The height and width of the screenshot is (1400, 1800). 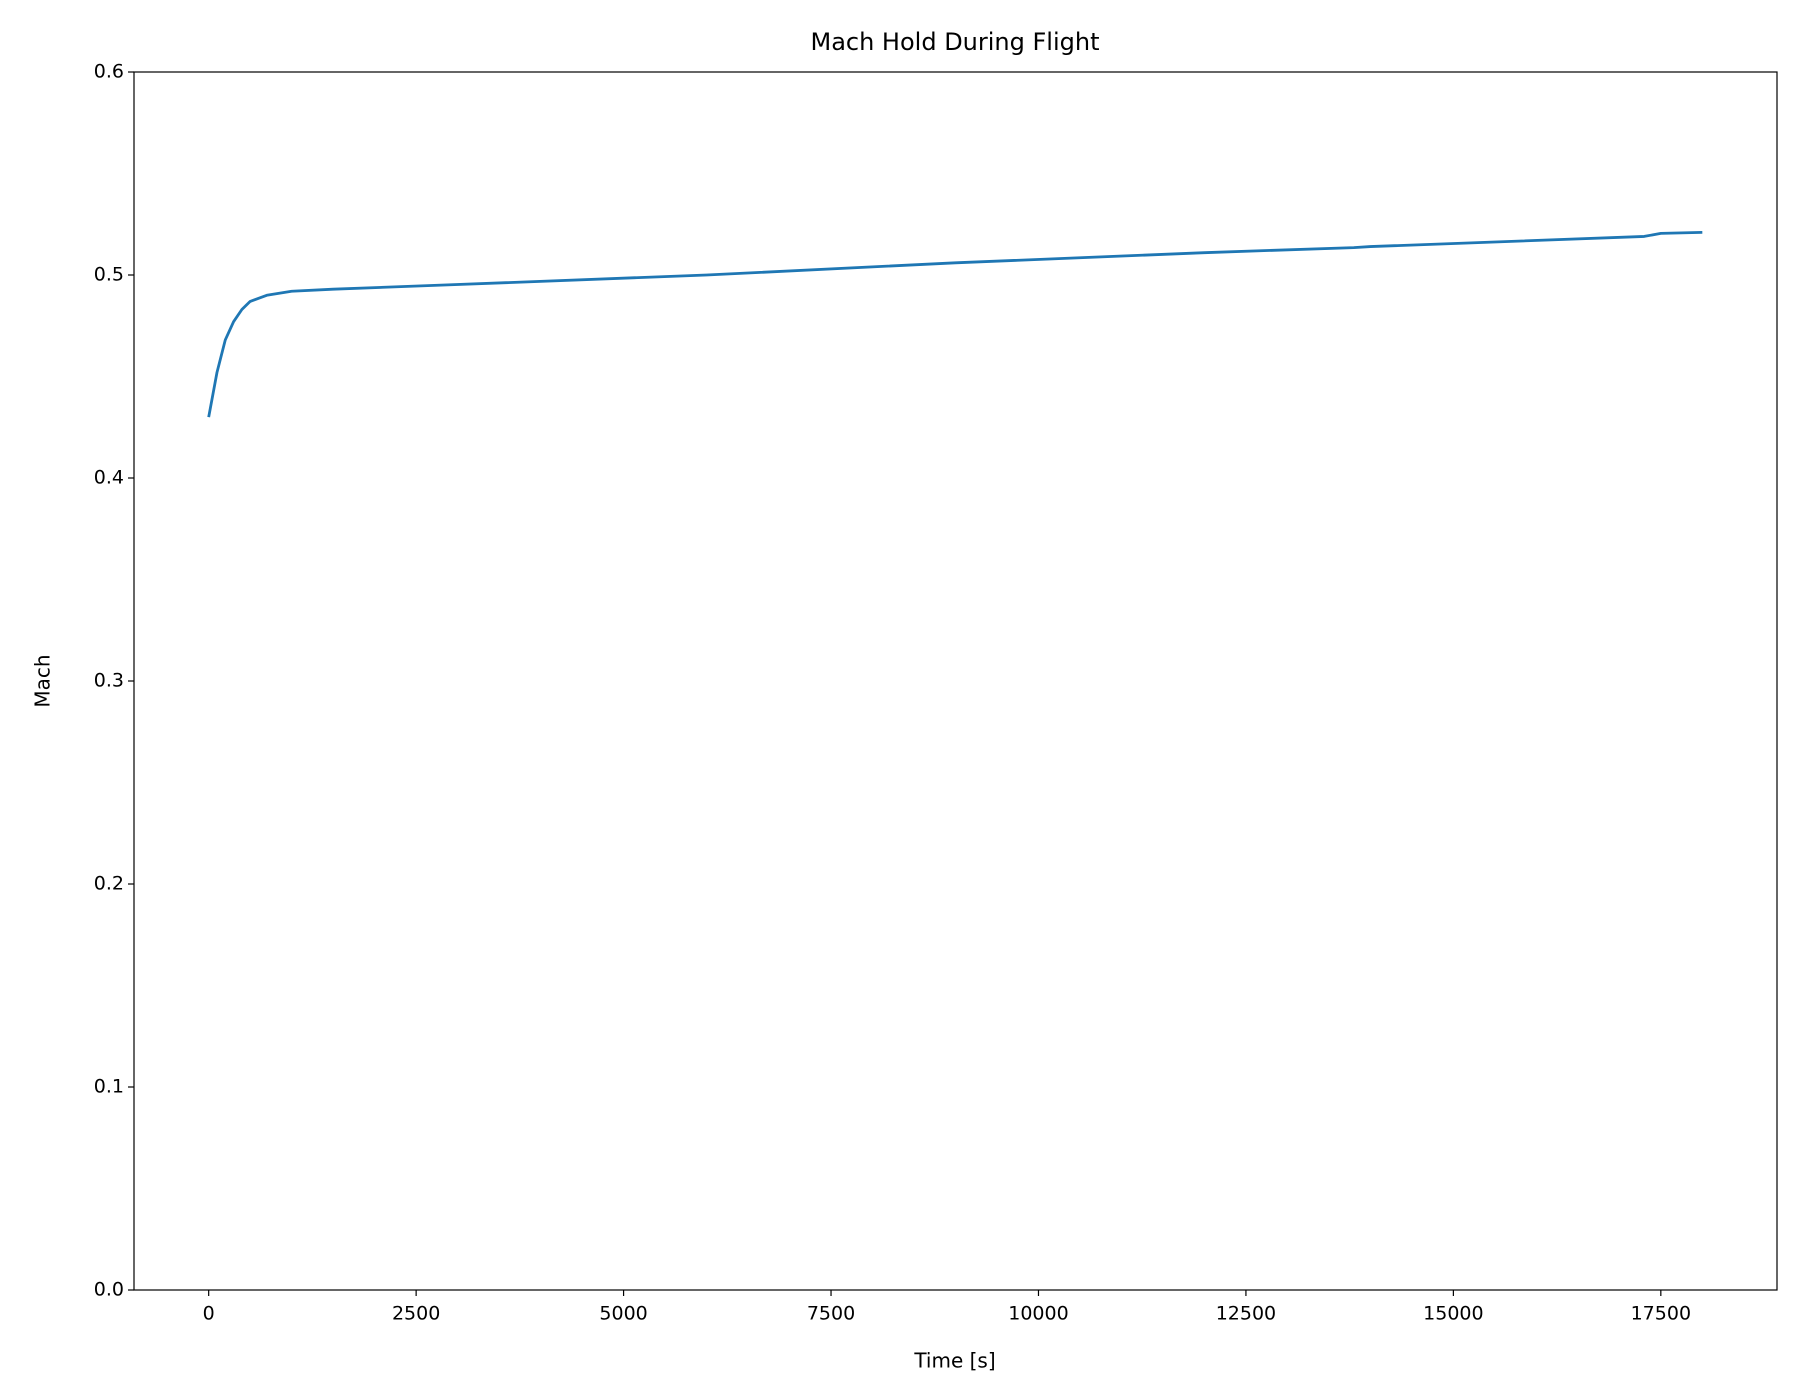 I want to click on x-tick-label: 15000, so click(x=1453, y=1314).